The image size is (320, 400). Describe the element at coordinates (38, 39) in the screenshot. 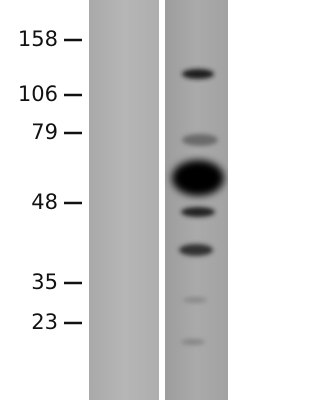

I see `marker-label: 158` at that location.